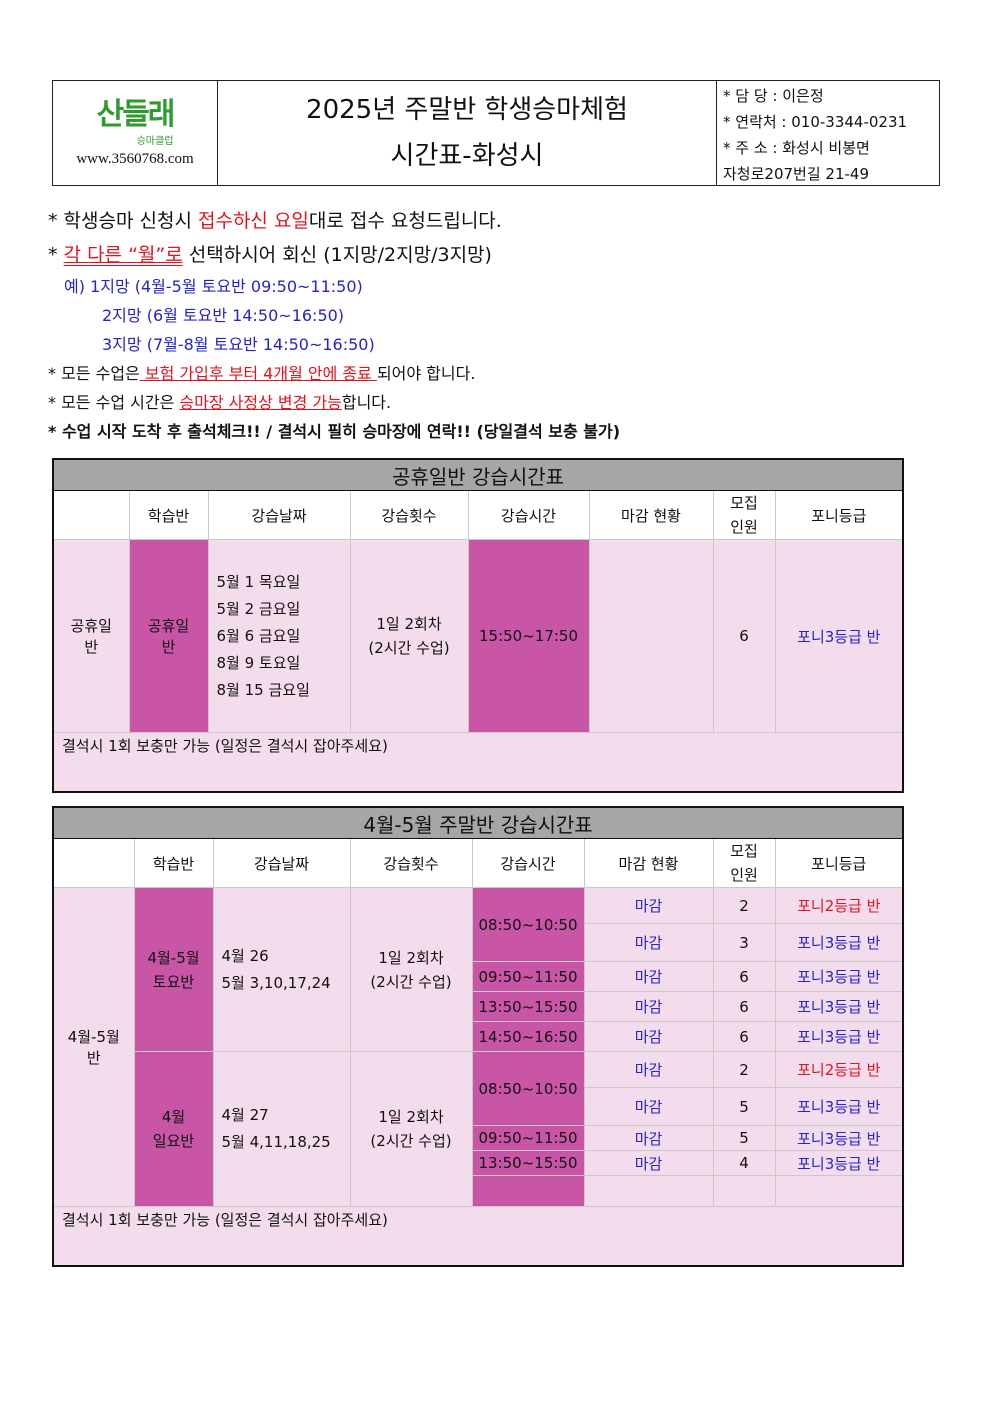 The width and height of the screenshot is (992, 1403). What do you see at coordinates (258, 635) in the screenshot?
I see `date: 6월 6 금요일` at bounding box center [258, 635].